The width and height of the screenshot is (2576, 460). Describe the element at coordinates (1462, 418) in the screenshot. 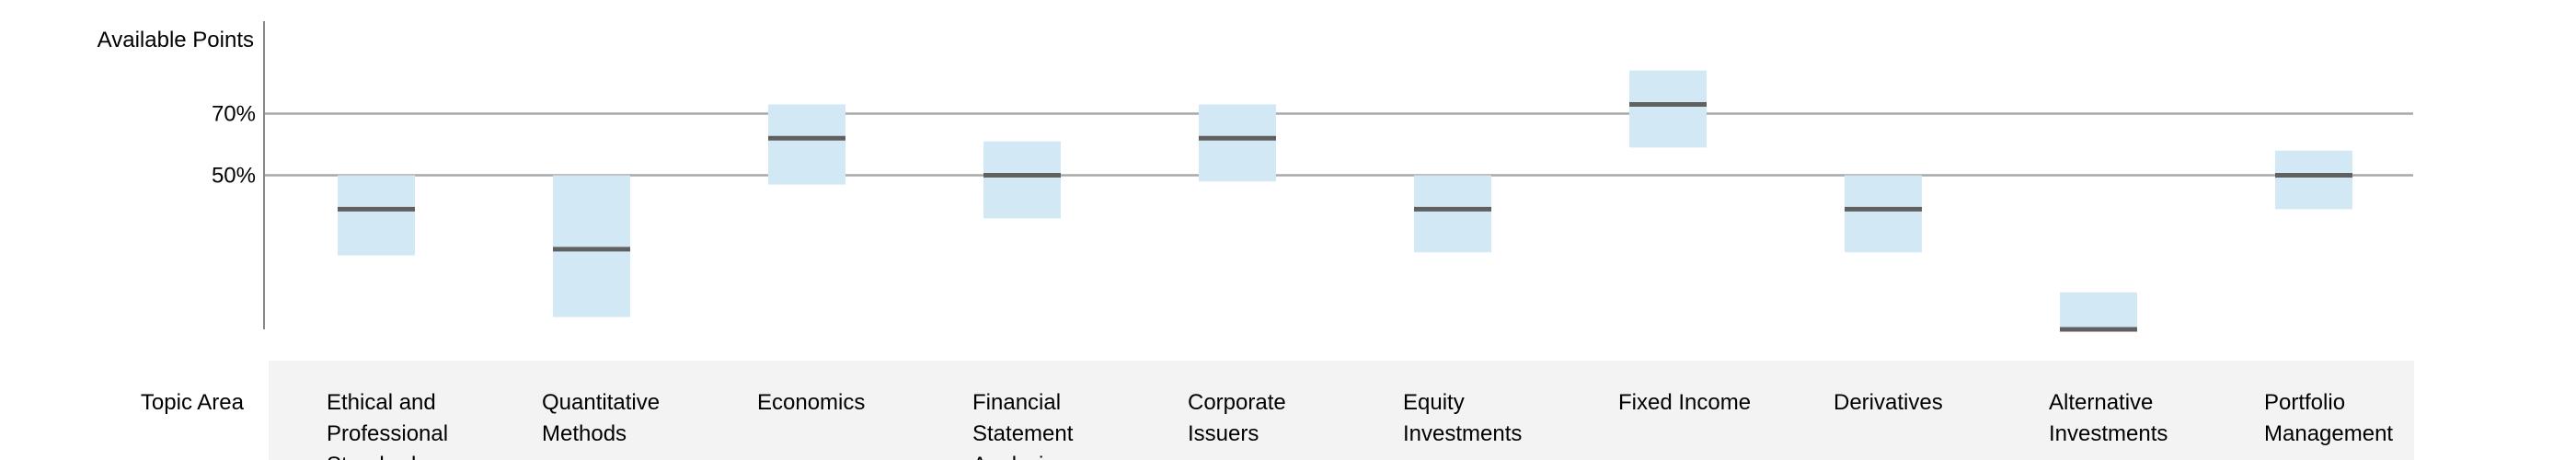

I see `category-label: Equity Investments` at that location.